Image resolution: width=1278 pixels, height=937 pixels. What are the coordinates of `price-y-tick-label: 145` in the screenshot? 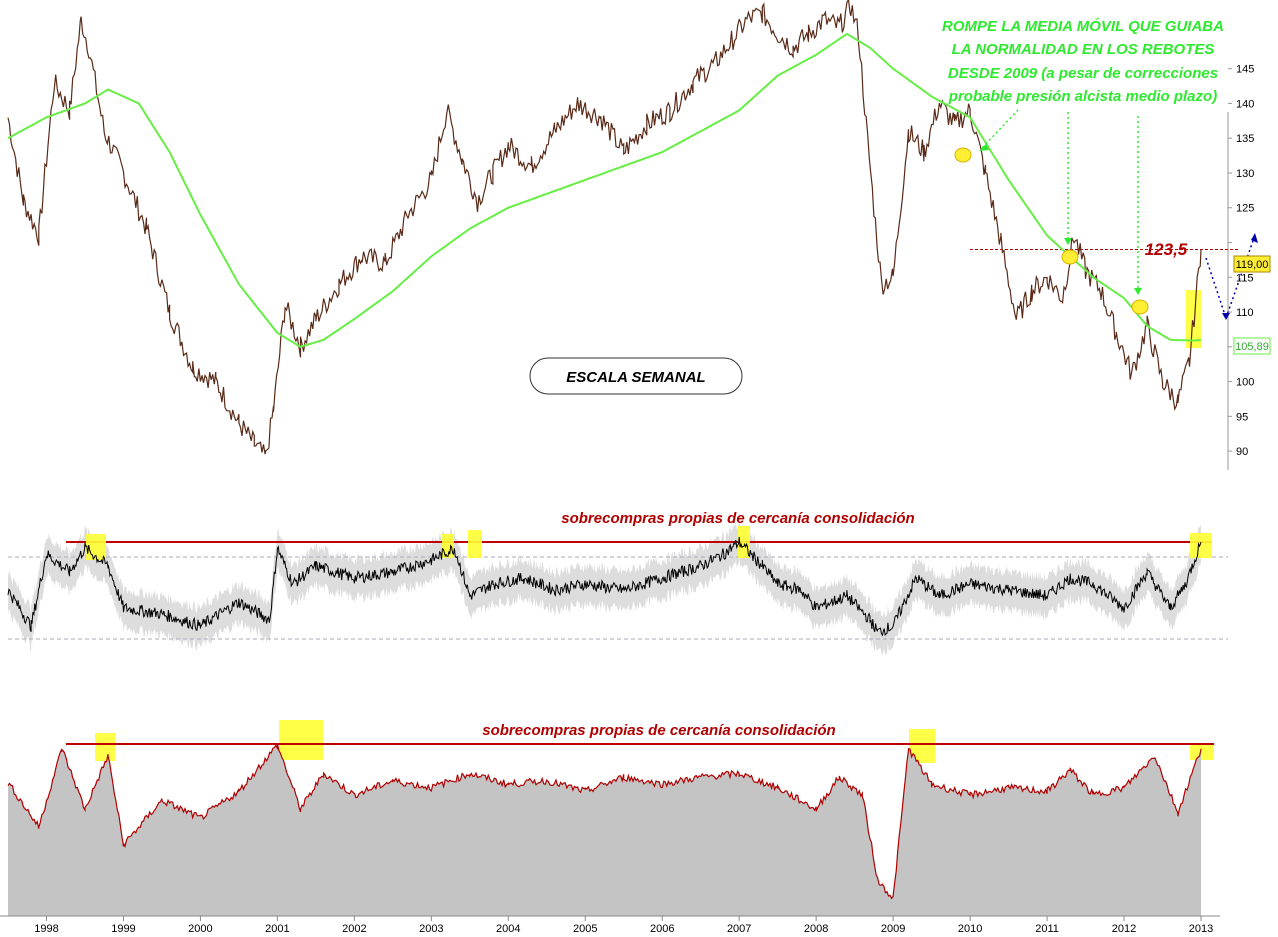 It's located at (1245, 70).